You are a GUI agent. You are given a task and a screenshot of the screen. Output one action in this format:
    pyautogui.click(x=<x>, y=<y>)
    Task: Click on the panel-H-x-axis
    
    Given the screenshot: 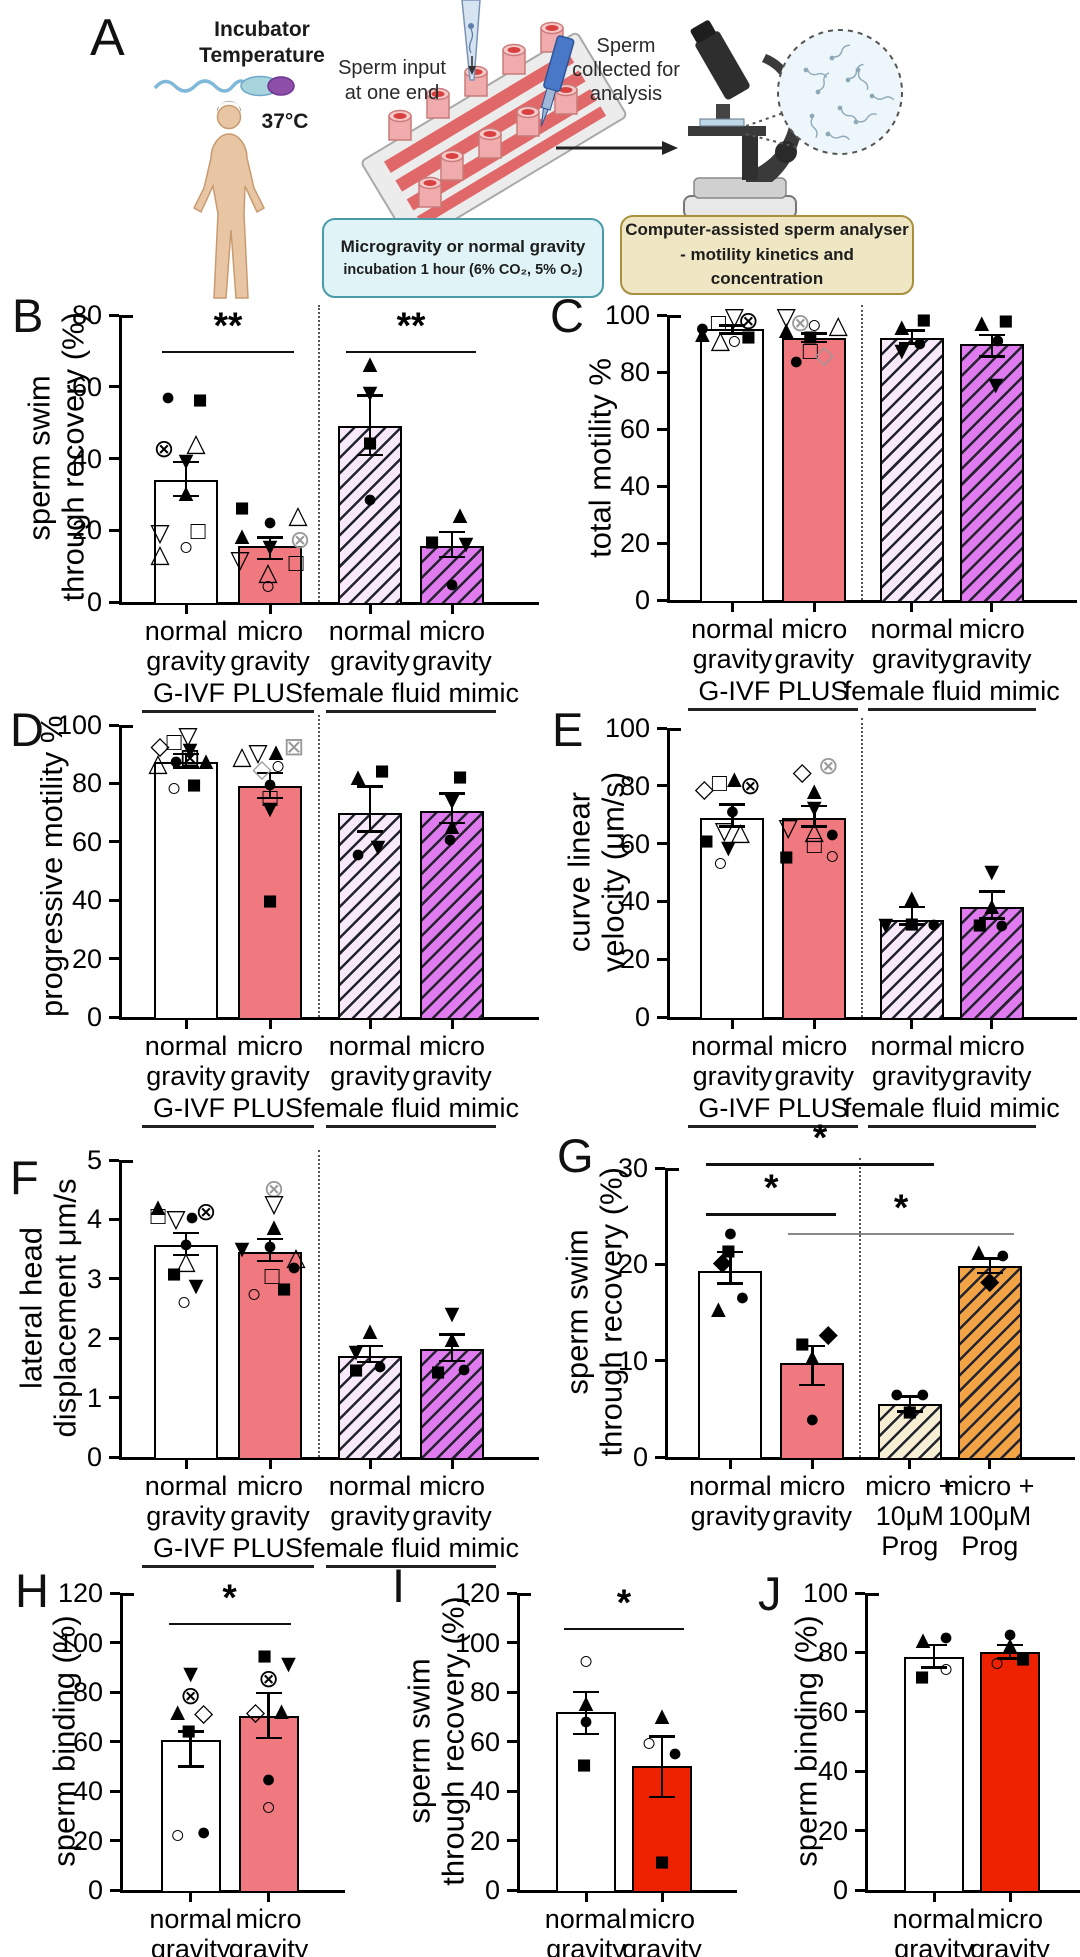 What is the action you would take?
    pyautogui.click(x=232, y=1891)
    